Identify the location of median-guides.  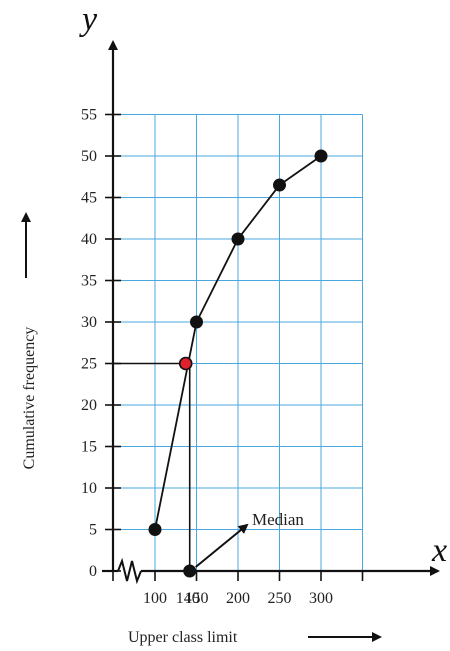
(152, 466).